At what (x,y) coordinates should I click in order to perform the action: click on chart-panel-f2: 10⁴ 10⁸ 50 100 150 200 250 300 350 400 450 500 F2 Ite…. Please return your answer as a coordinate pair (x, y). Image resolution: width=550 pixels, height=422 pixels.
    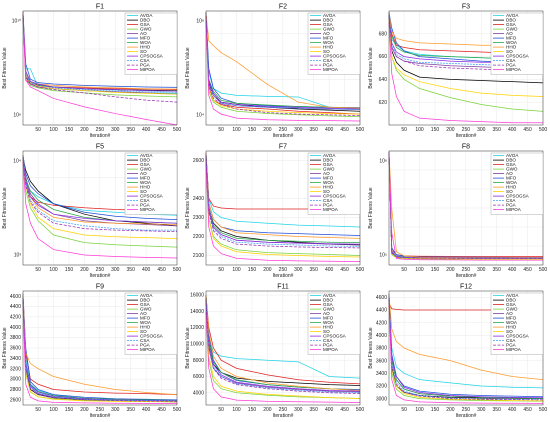
    Looking at the image, I should click on (275, 72).